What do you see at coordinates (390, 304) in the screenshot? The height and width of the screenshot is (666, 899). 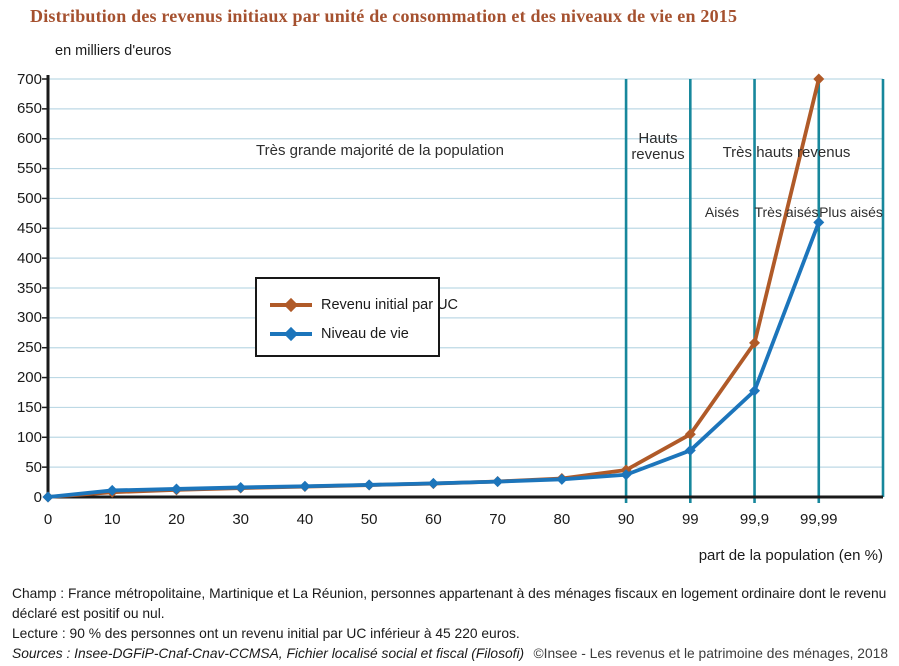 I see `legend-label-revenu-initial: Revenu initial par UC` at bounding box center [390, 304].